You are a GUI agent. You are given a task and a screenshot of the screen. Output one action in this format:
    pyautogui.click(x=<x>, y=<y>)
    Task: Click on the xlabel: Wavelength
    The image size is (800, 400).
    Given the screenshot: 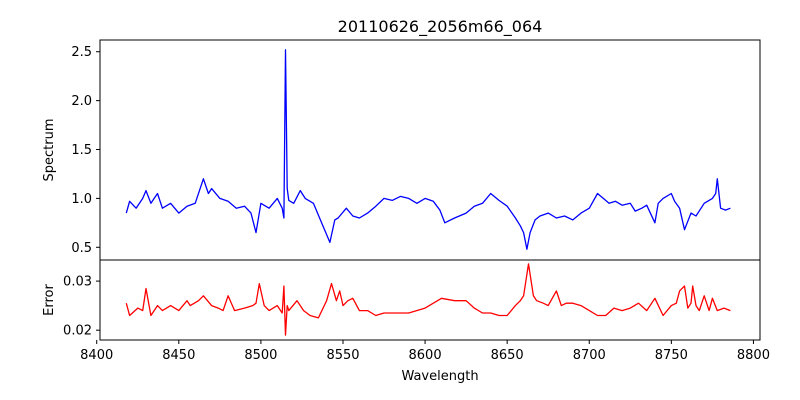 What is the action you would take?
    pyautogui.click(x=439, y=376)
    